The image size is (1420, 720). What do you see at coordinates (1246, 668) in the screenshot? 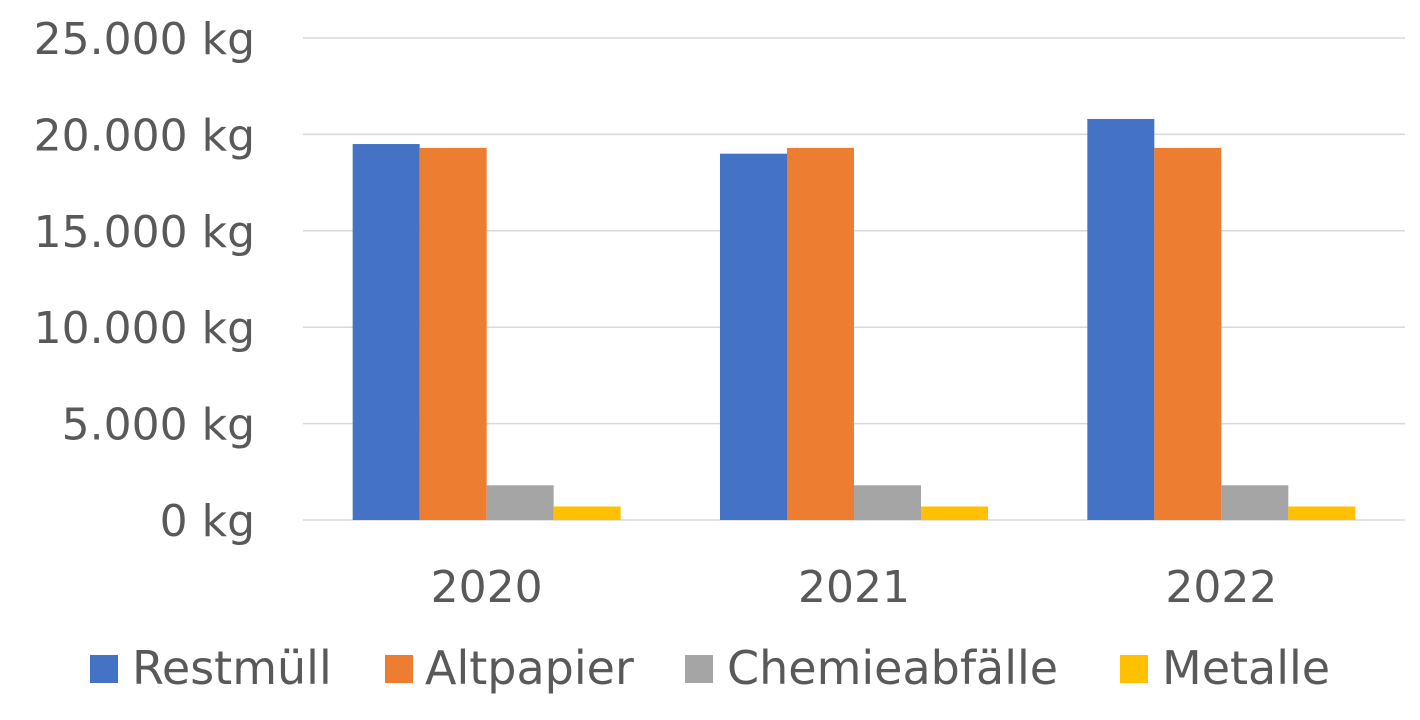
I see `legend-label: Metalle` at bounding box center [1246, 668].